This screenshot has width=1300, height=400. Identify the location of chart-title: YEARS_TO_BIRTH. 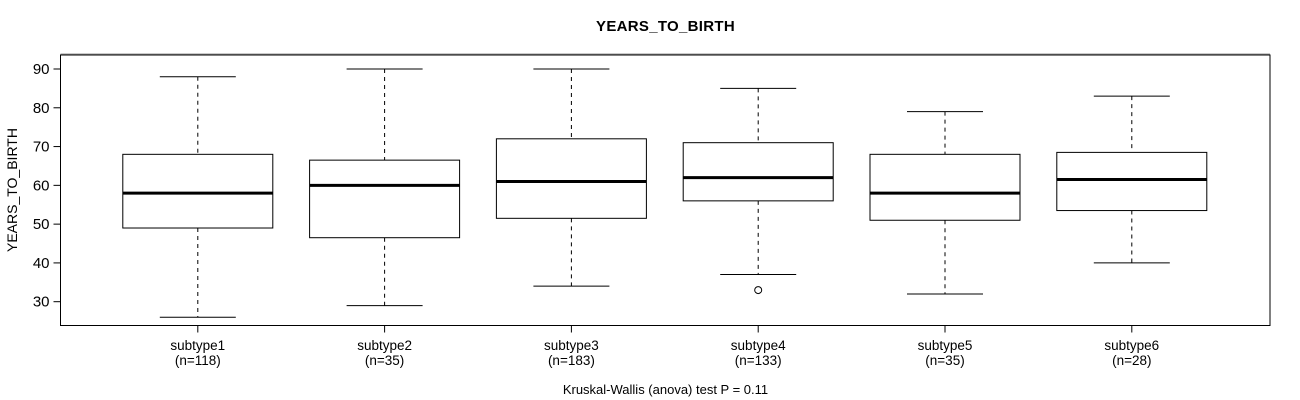
(665, 26).